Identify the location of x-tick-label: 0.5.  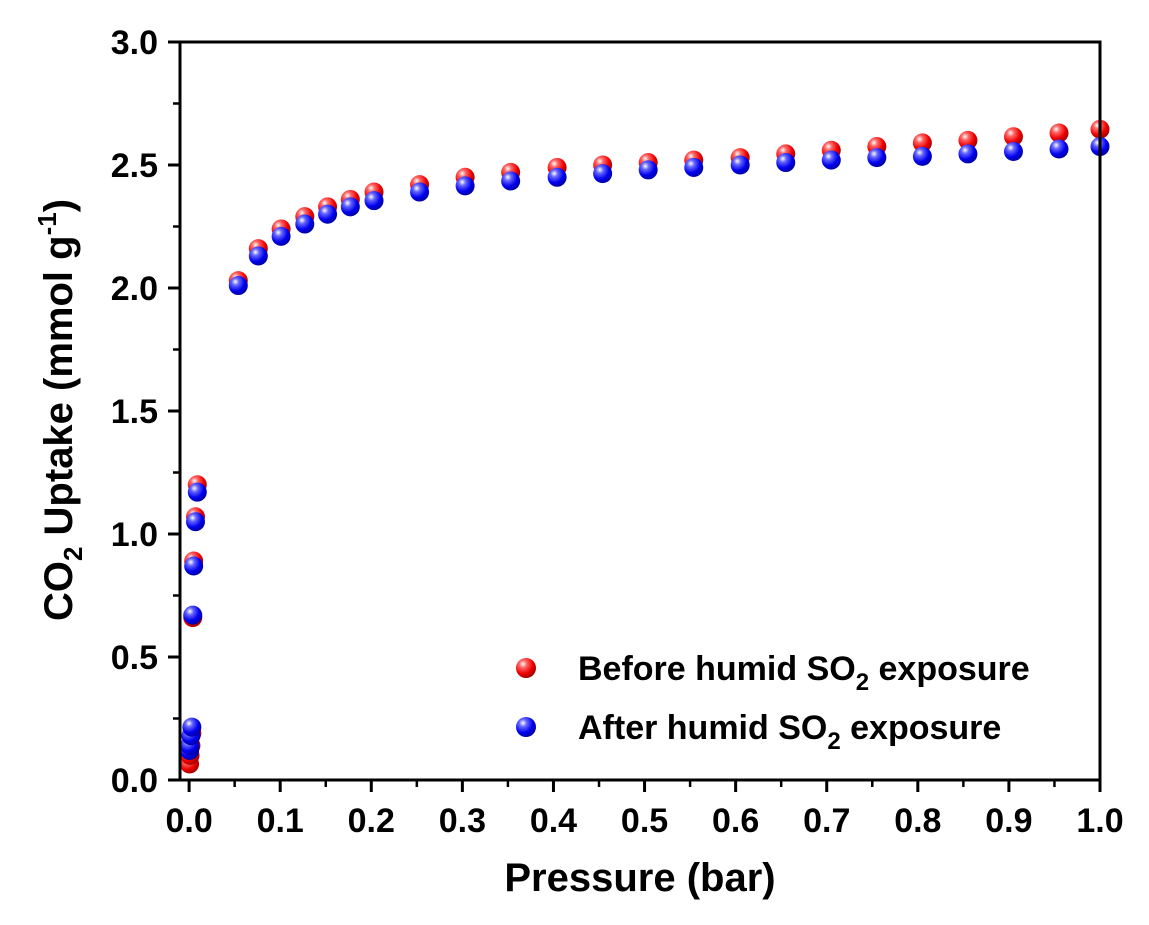
(644, 821).